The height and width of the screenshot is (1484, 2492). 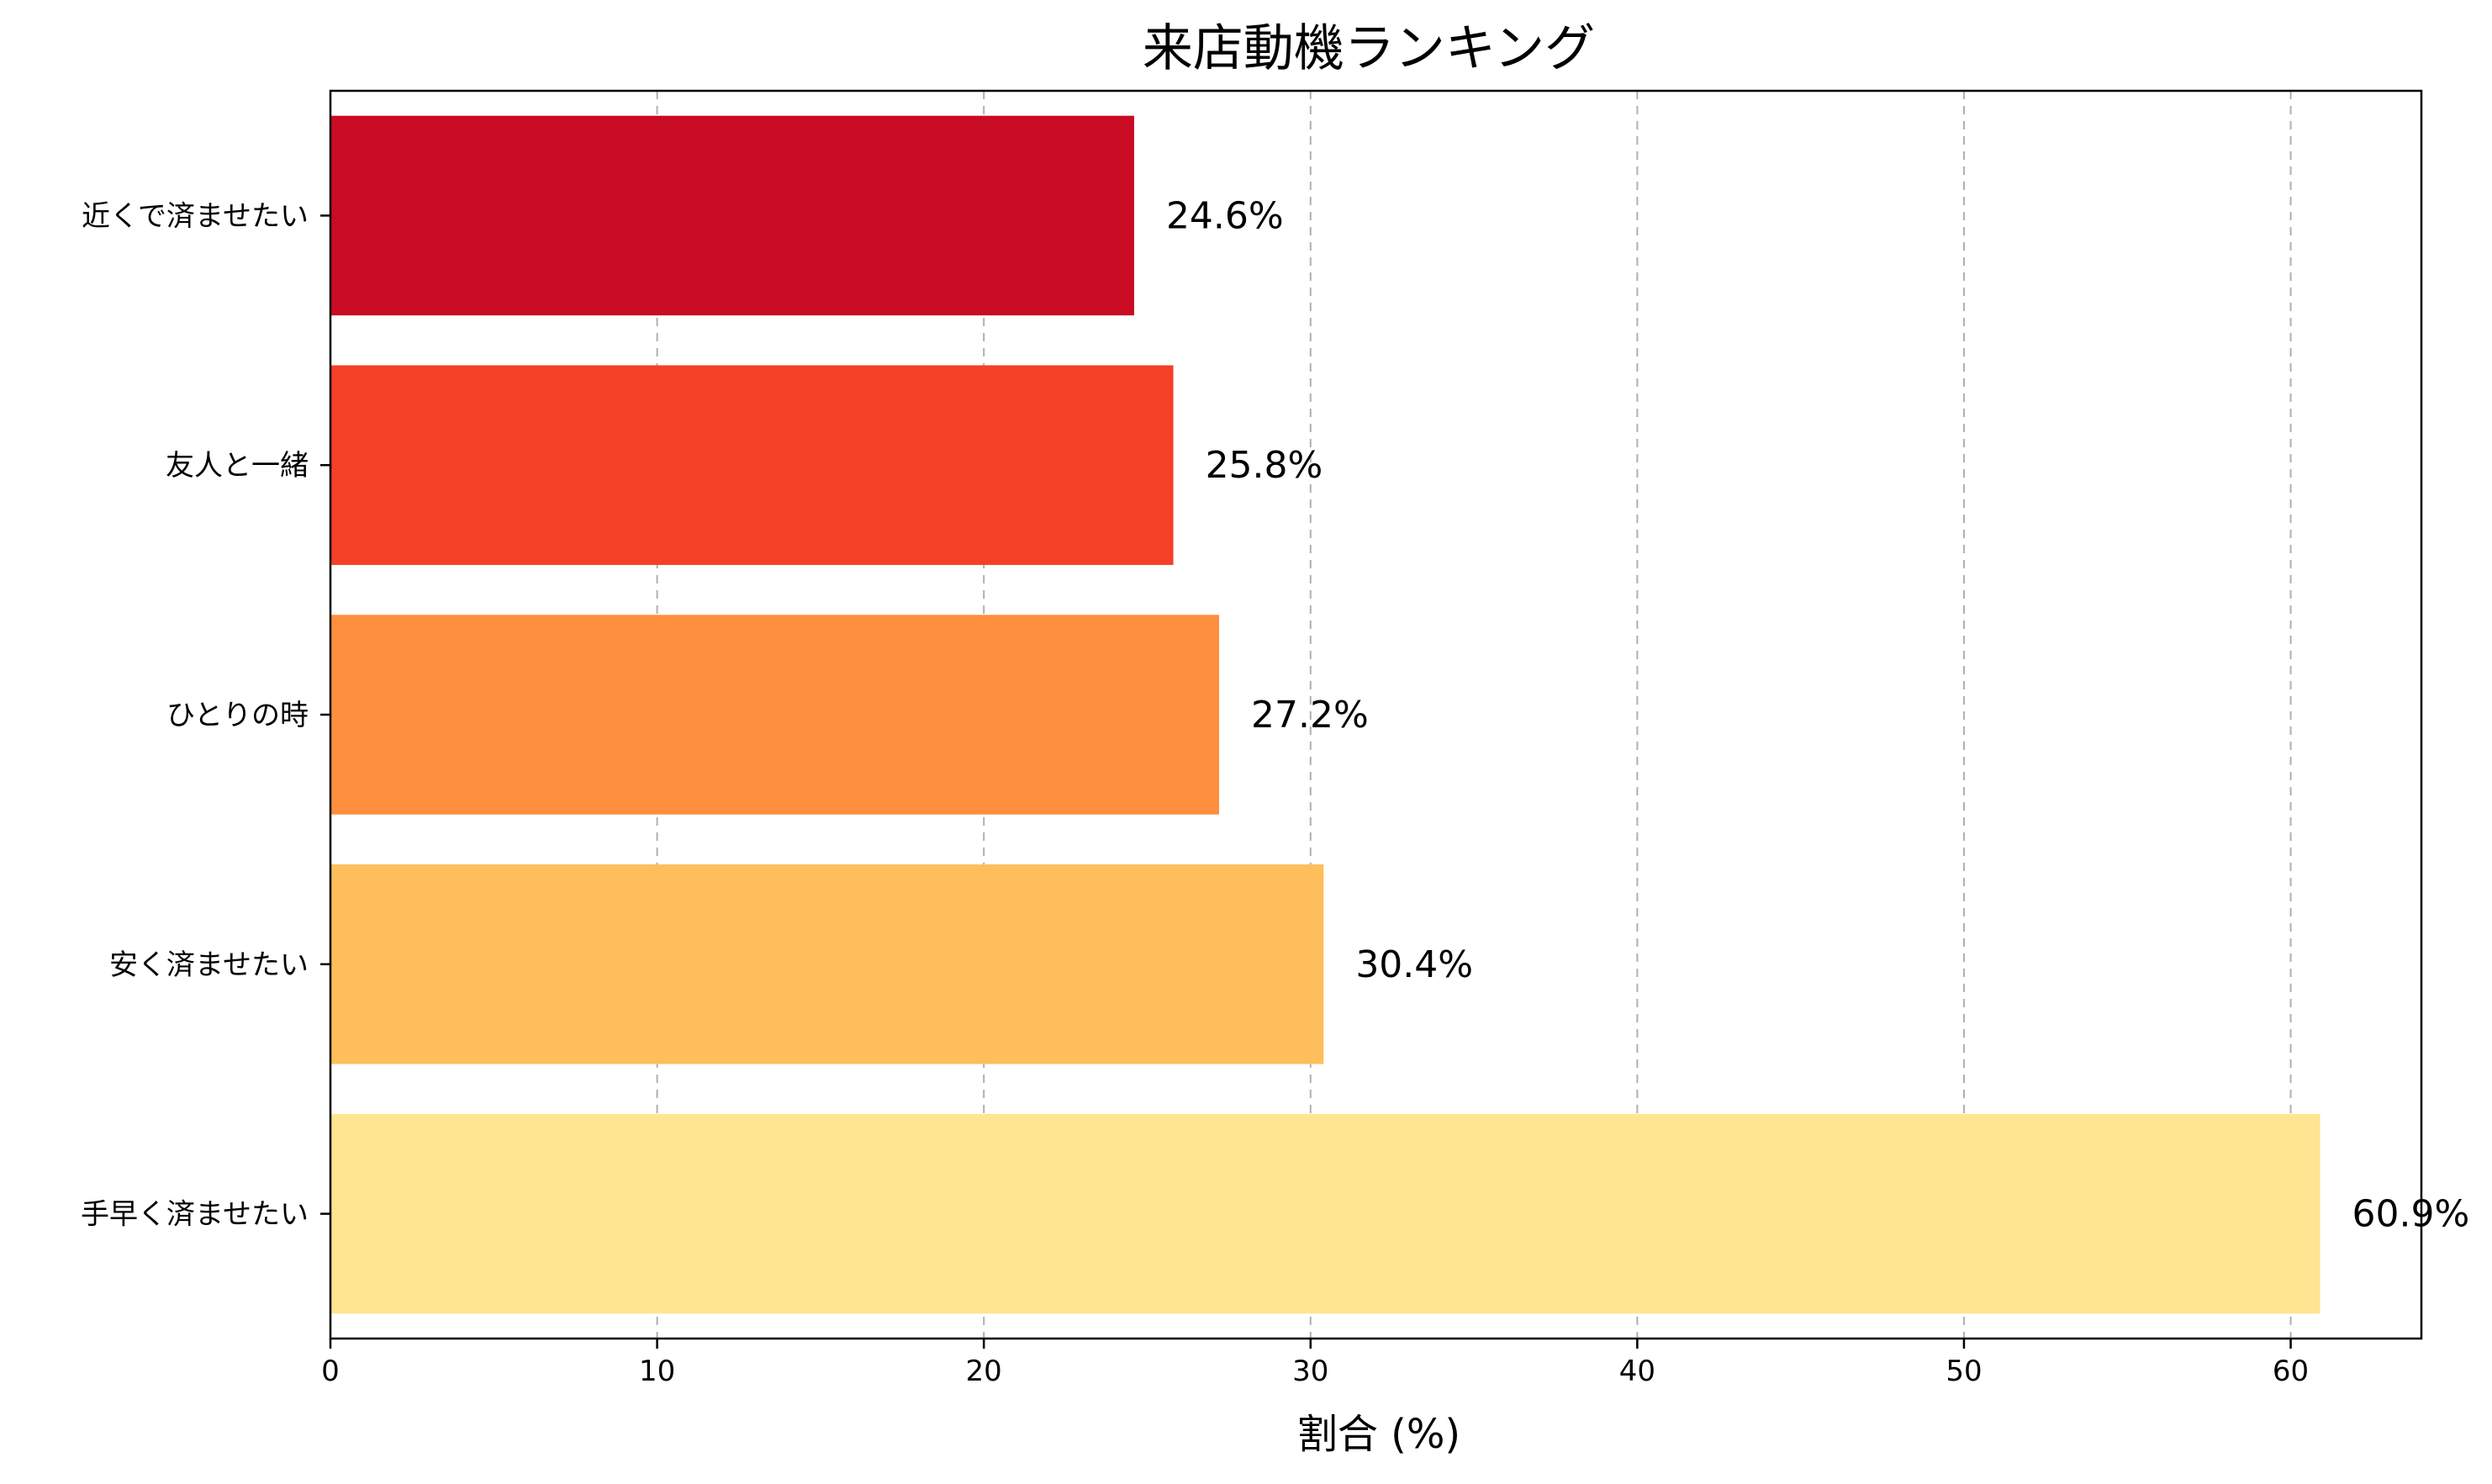 I want to click on x-tick-label-1: 10, so click(x=657, y=1371).